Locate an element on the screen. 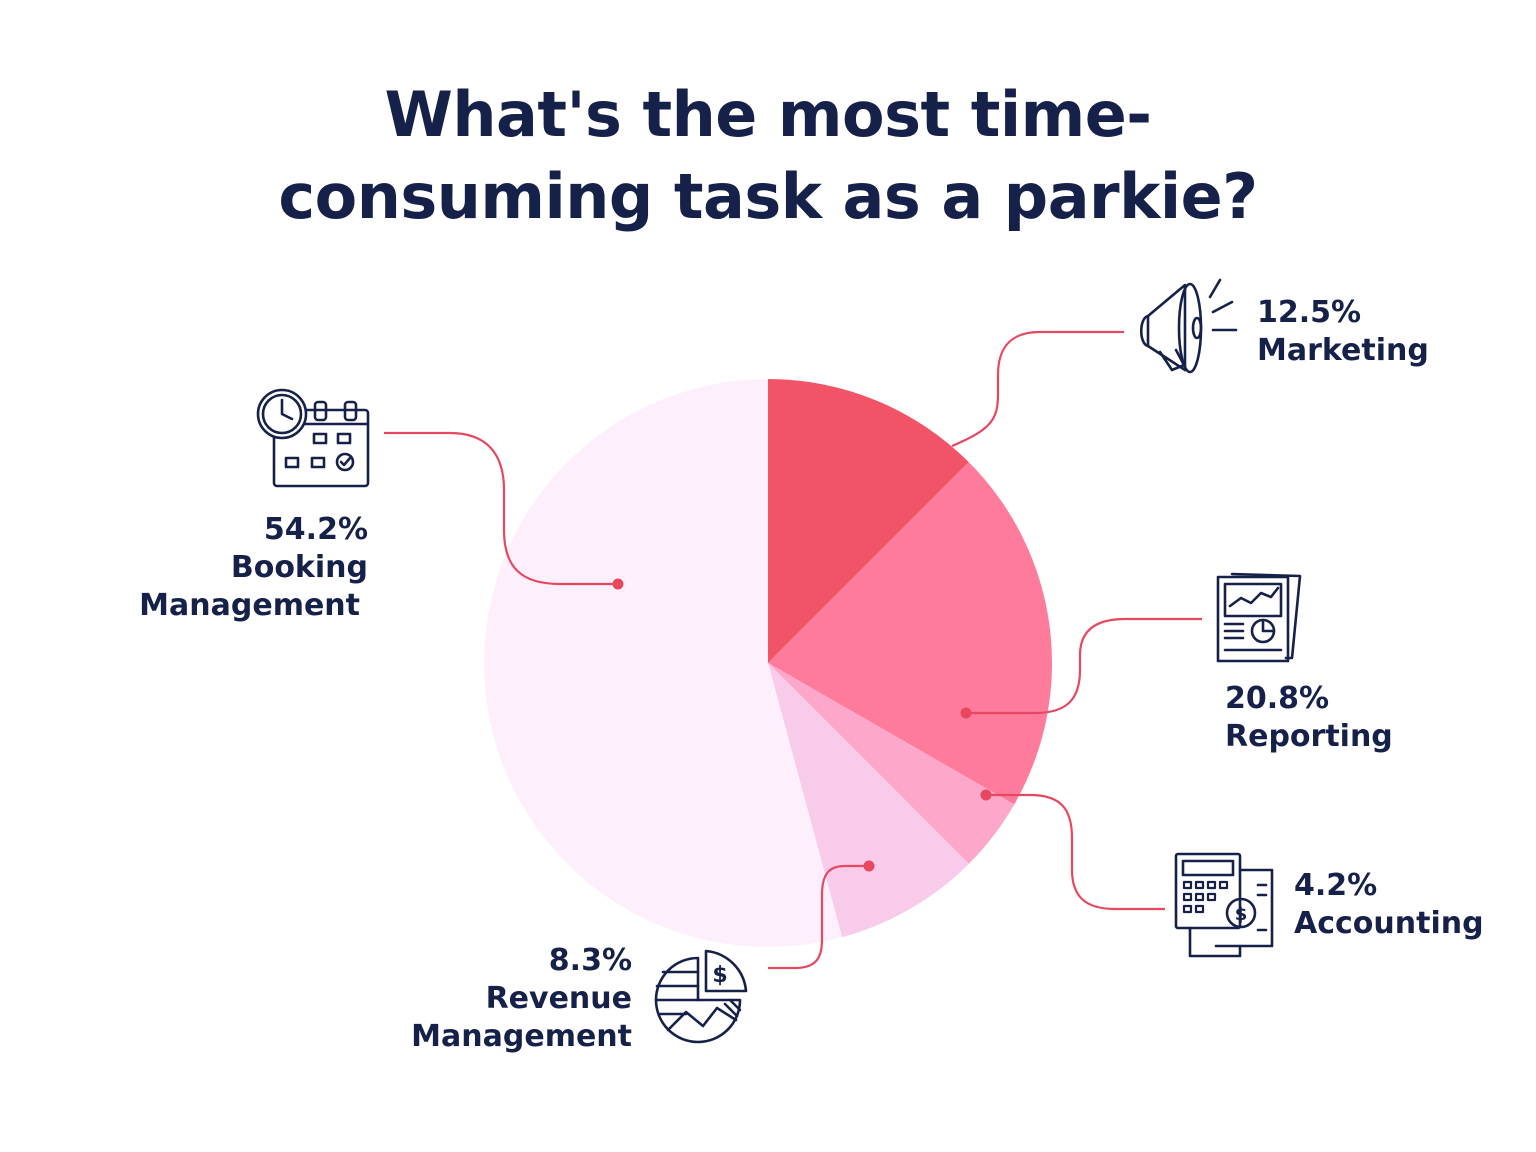 The width and height of the screenshot is (1536, 1152). pie-slice-reporting is located at coordinates (910, 633).